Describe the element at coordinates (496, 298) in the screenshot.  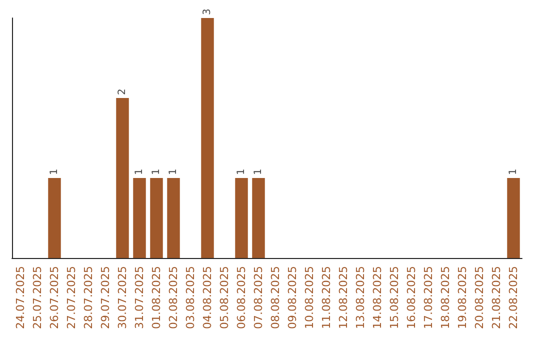
I see `x-tick-label: 21.08.2025` at that location.